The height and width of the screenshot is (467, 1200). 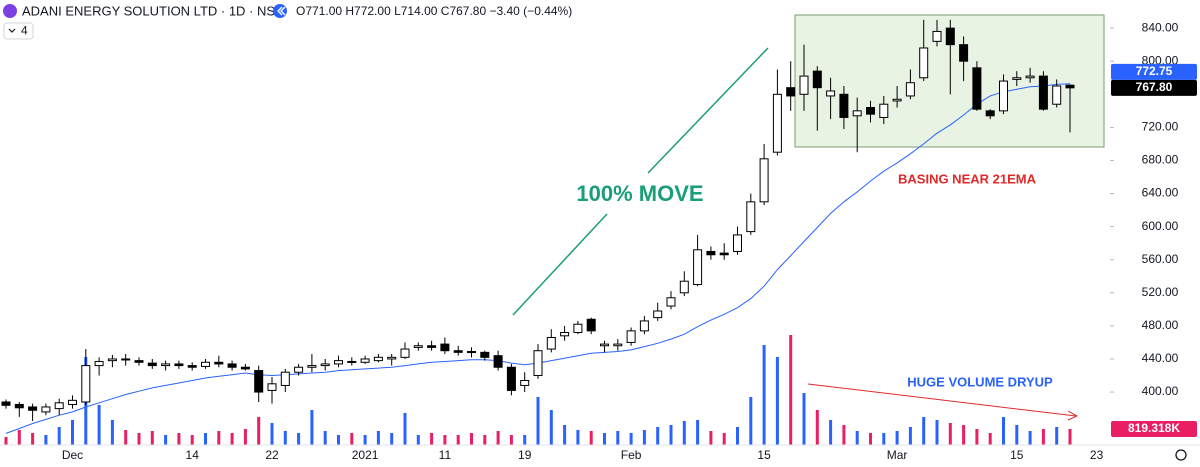 What do you see at coordinates (1181, 455) in the screenshot?
I see `settings-icon` at bounding box center [1181, 455].